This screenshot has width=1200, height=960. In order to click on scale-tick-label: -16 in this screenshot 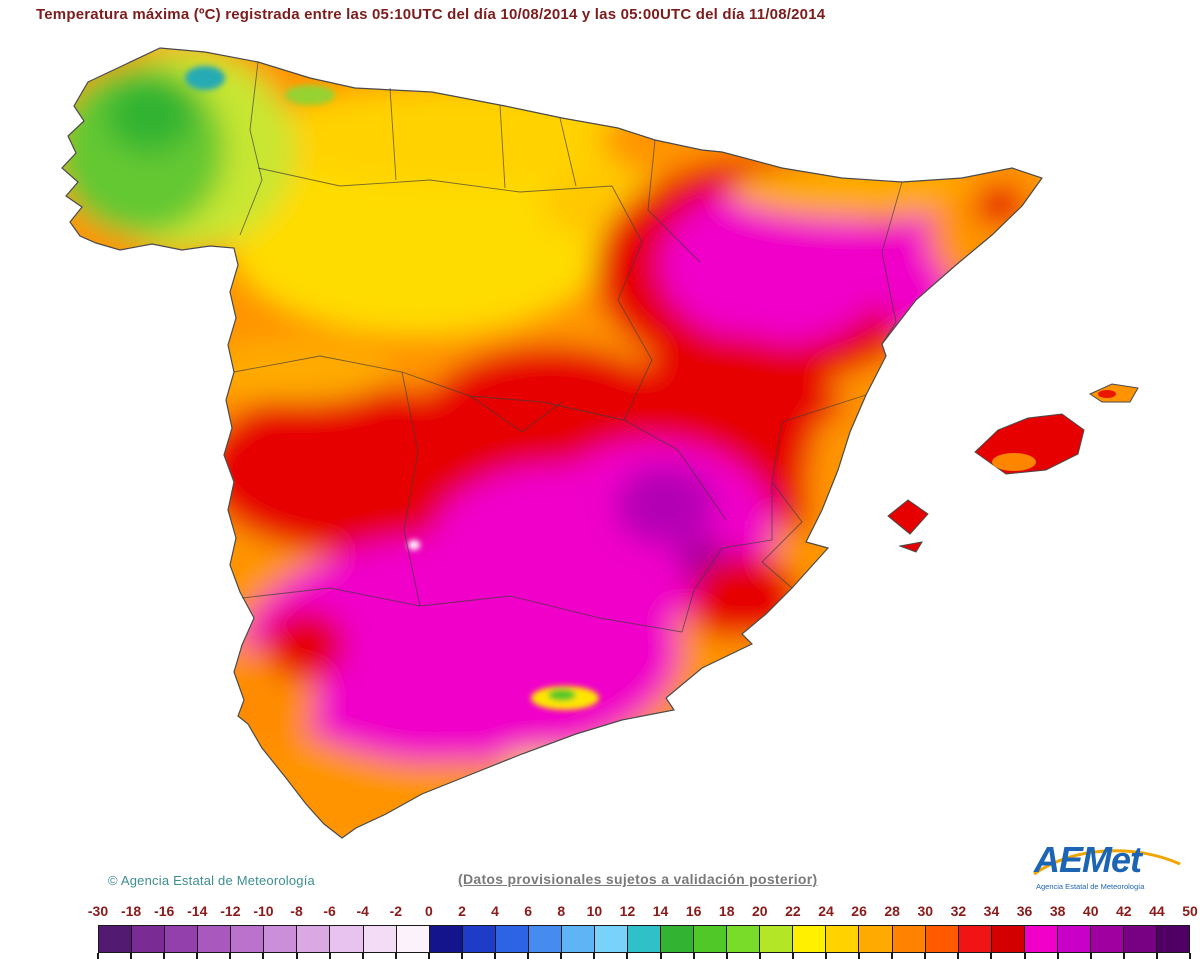, I will do `click(164, 911)`.